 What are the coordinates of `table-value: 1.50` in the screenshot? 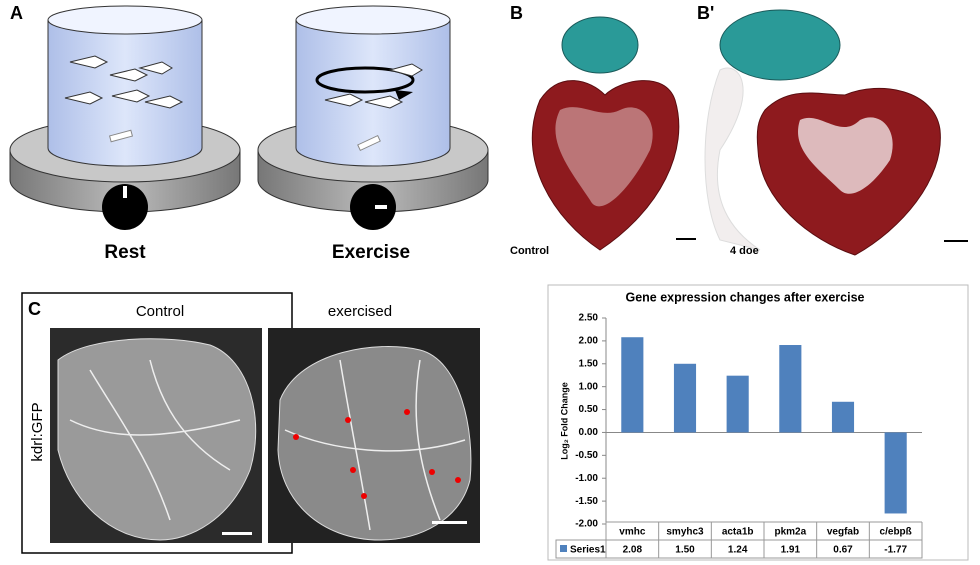 It's located at (685, 550).